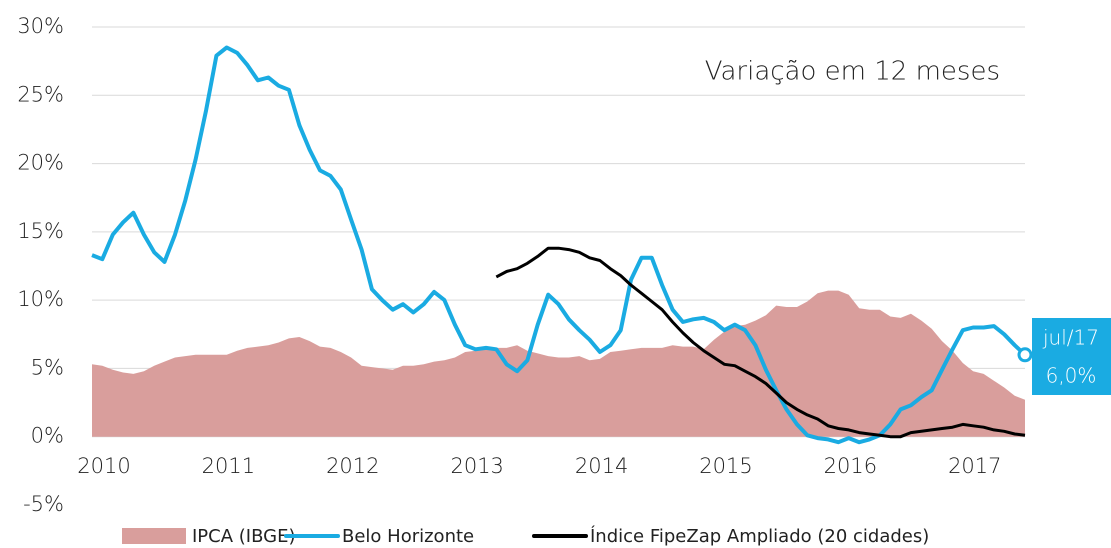  Describe the element at coordinates (759, 536) in the screenshot. I see `legend-label: Índice FipeZap Ampliado (20 cidades)` at that location.